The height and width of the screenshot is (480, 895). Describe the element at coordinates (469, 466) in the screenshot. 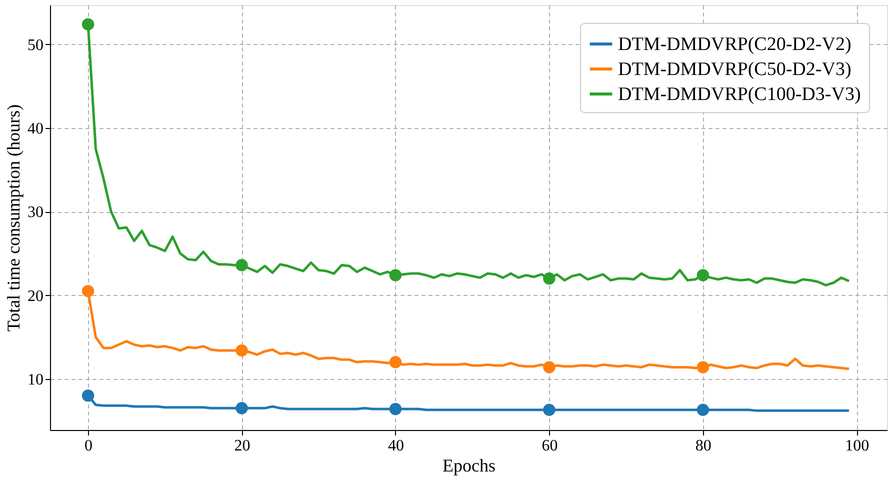

I see `x-axis-title: Epochs` at that location.